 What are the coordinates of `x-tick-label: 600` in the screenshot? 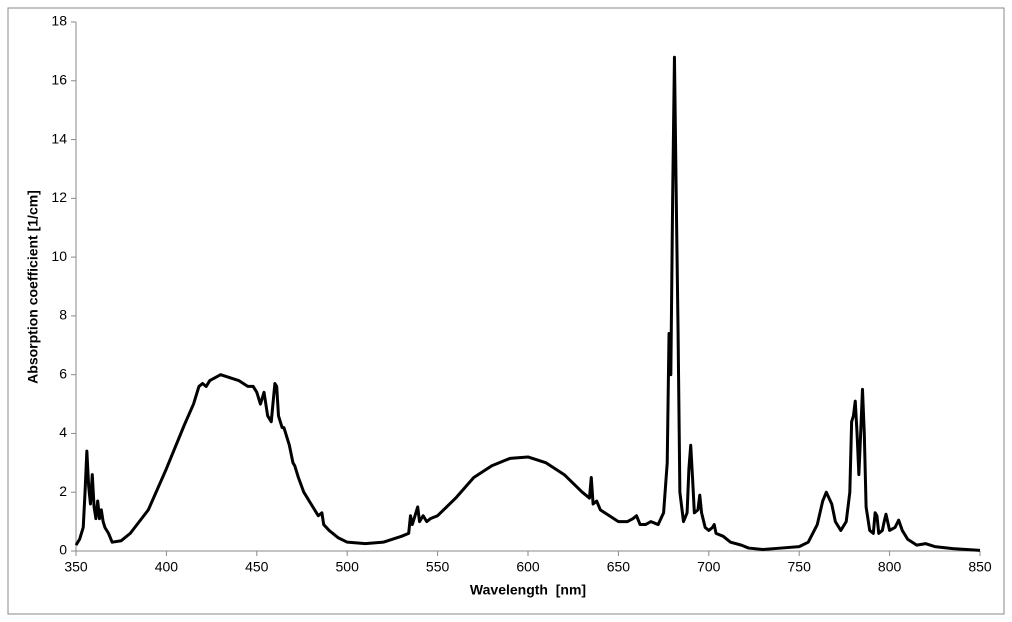 It's located at (528, 567).